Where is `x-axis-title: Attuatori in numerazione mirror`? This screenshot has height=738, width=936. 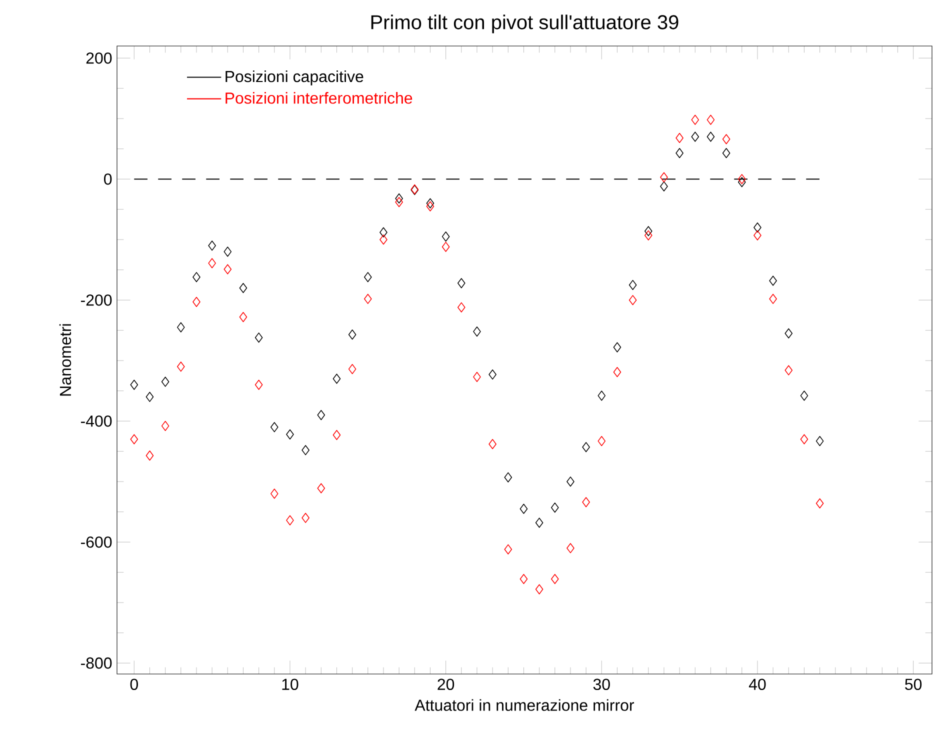 x-axis-title: Attuatori in numerazione mirror is located at coordinates (524, 705).